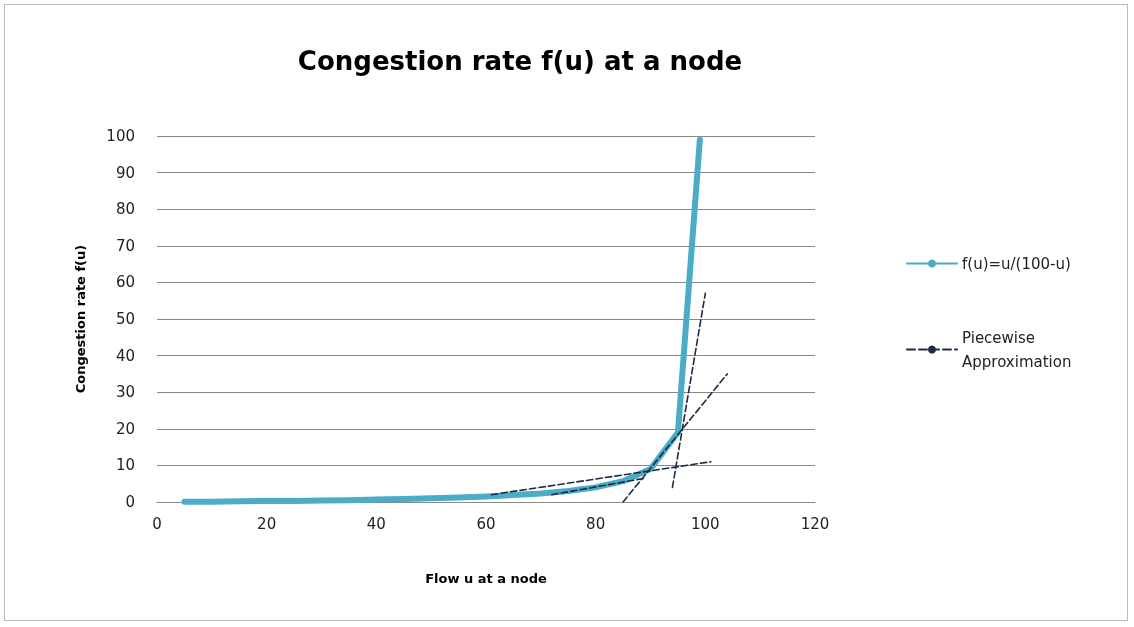 The width and height of the screenshot is (1134, 627). What do you see at coordinates (705, 523) in the screenshot?
I see `x-tick-label: 100` at bounding box center [705, 523].